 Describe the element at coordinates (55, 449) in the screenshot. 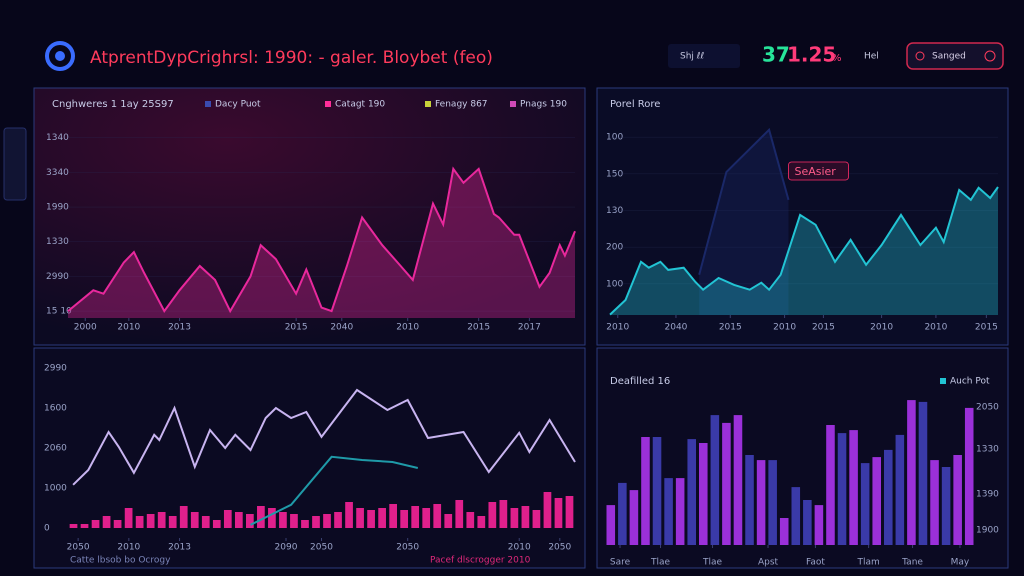

I see `y-tick-label: 2060` at that location.